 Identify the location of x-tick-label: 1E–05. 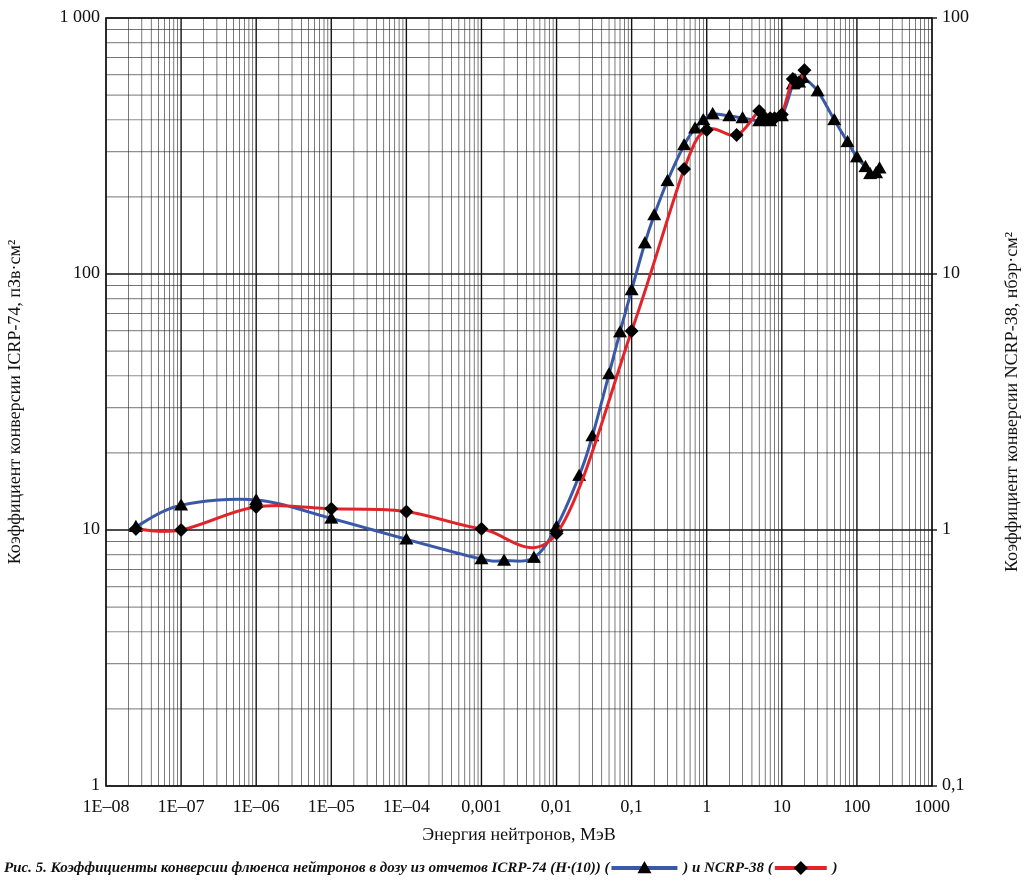
(331, 806).